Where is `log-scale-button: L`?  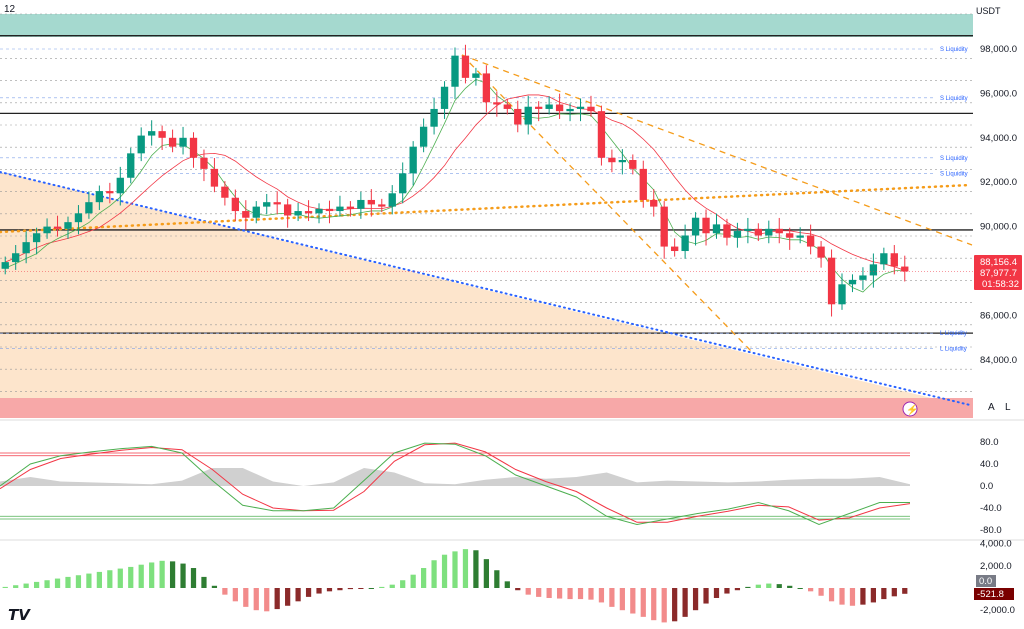
log-scale-button: L is located at coordinates (1008, 407).